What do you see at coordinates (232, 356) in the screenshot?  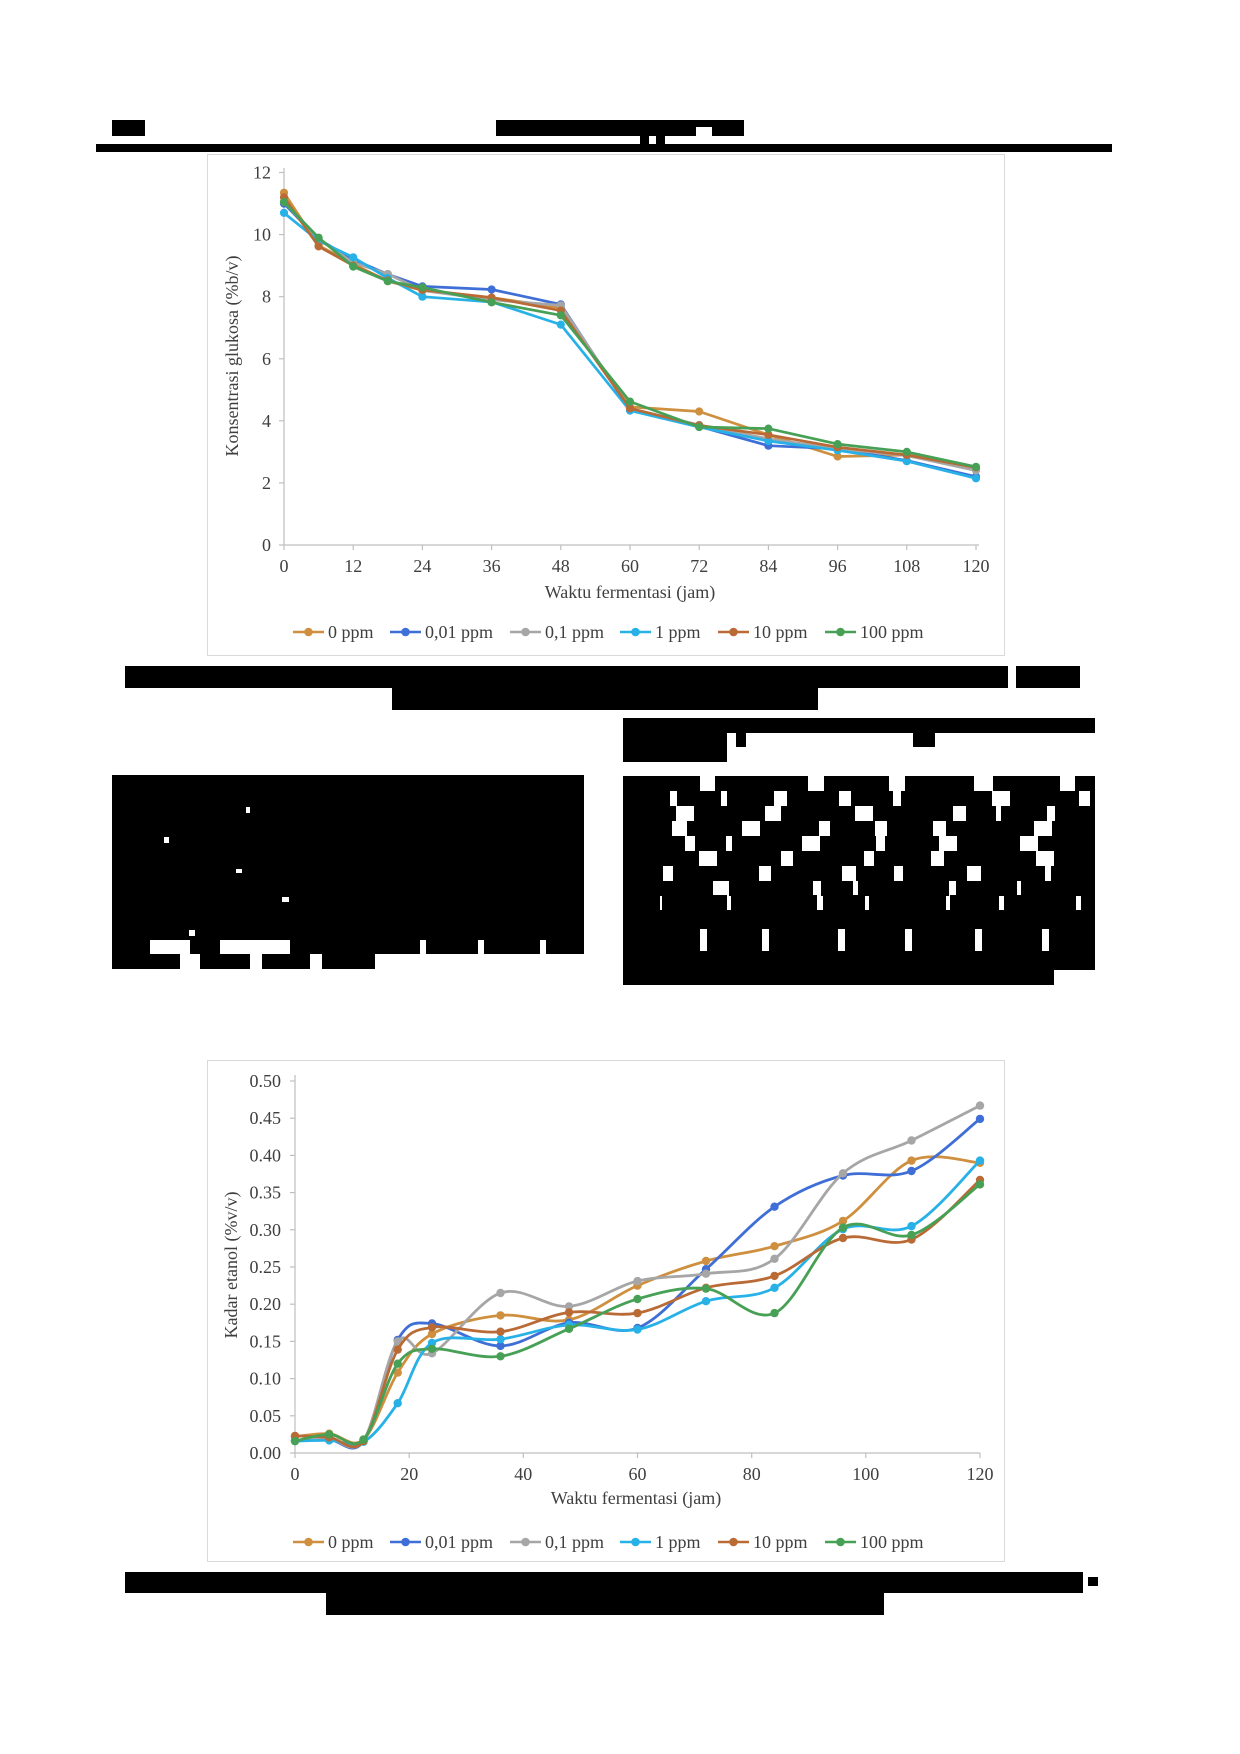 I see `svg-text: Konsentrasi glukosa (%b/v)` at bounding box center [232, 356].